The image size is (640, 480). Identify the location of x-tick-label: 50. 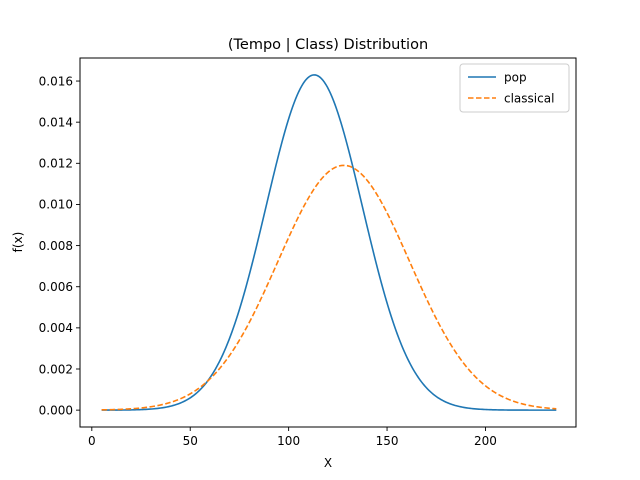
(190, 441).